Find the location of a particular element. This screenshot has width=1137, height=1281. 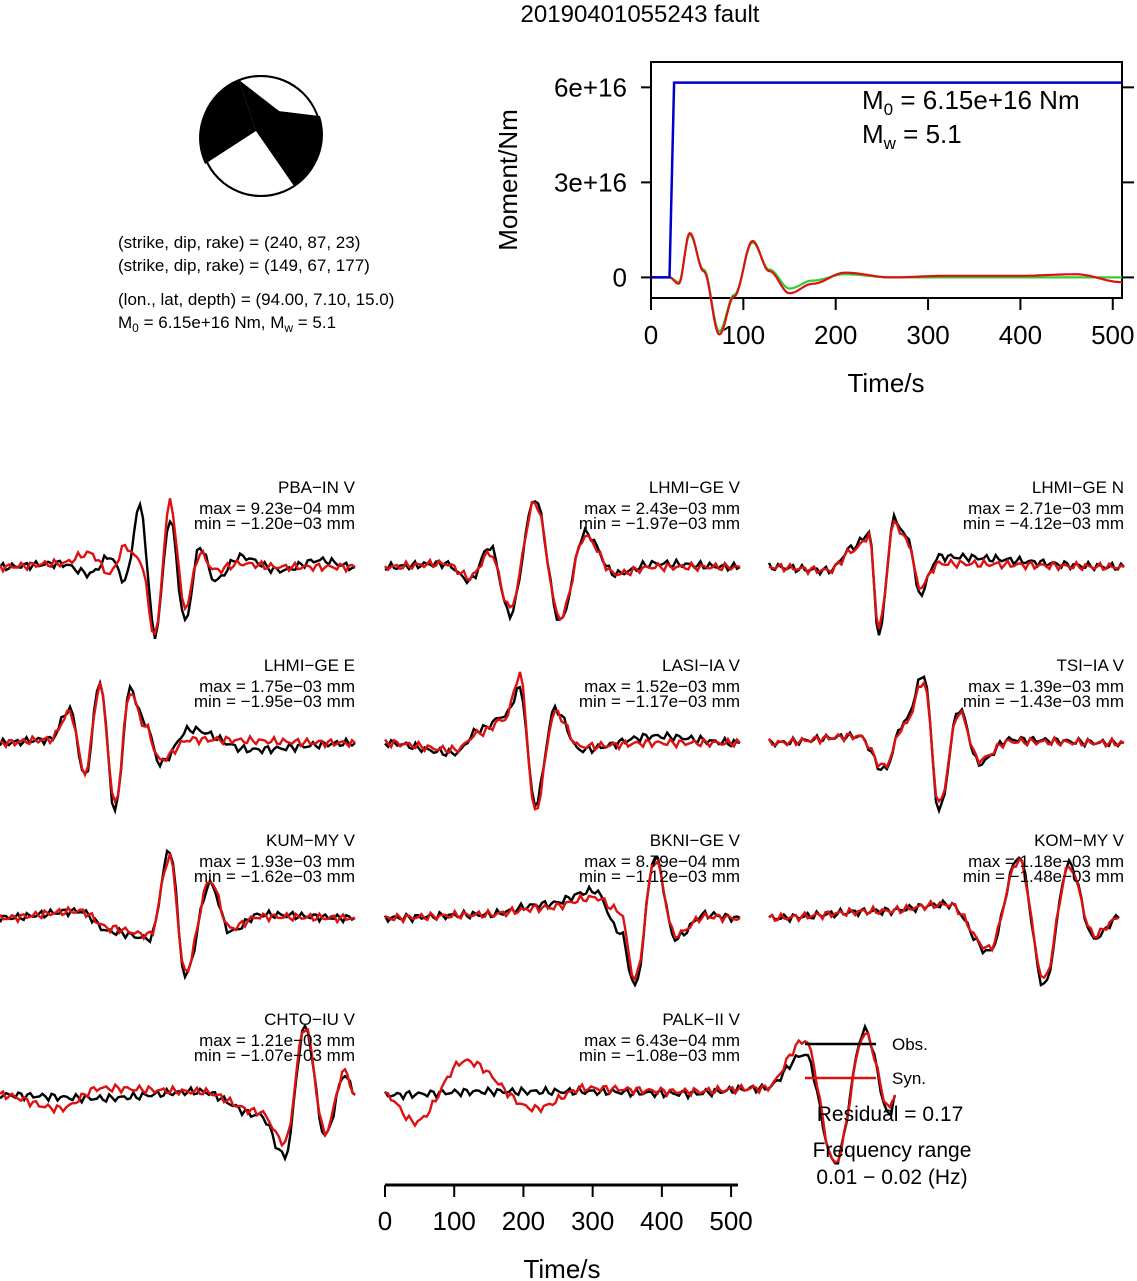

moment-syn-green-series is located at coordinates (886, 283).